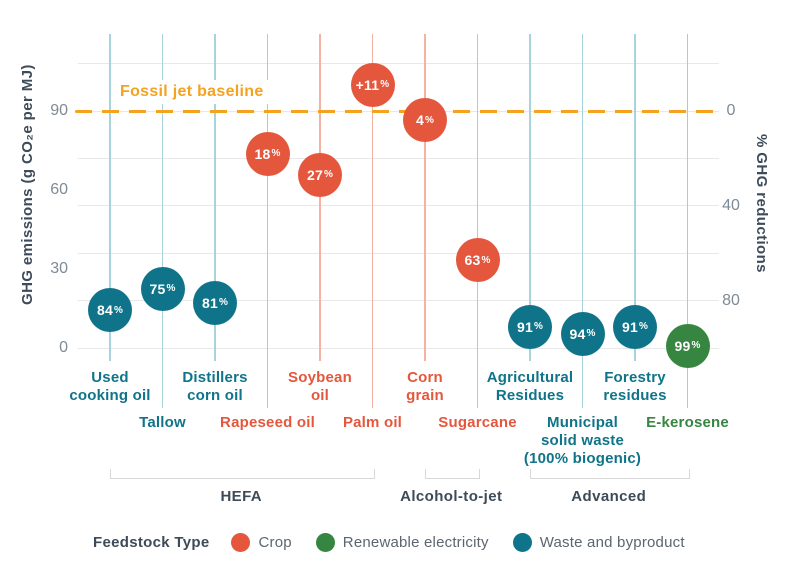  I want to click on left-axis-tick-60: 60, so click(59, 189).